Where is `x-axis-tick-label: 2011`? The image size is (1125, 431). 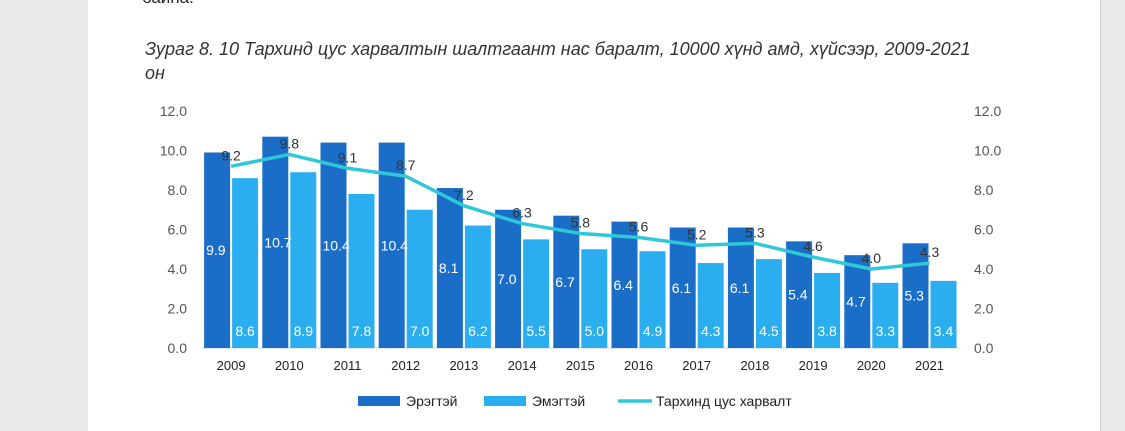 x-axis-tick-label: 2011 is located at coordinates (348, 365).